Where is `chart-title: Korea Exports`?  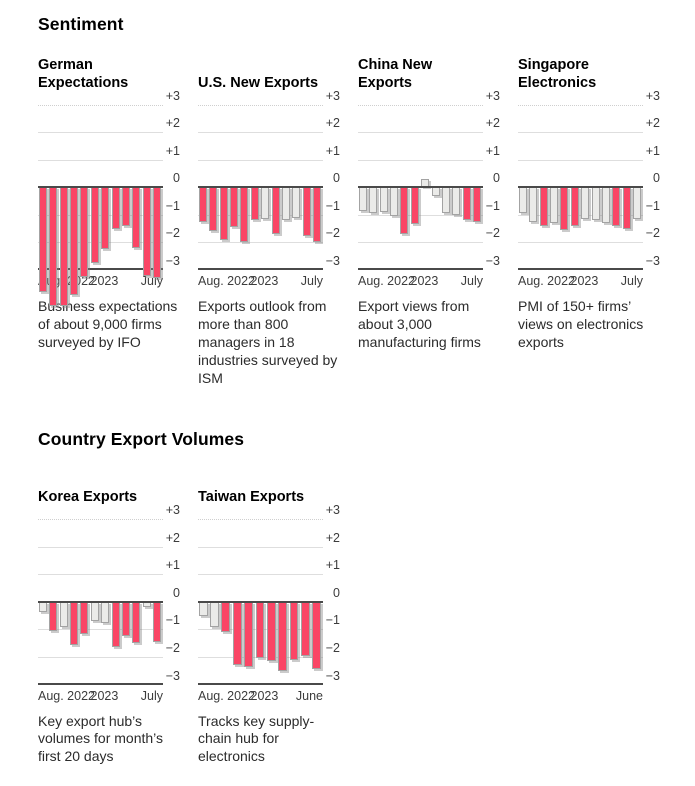
chart-title: Korea Exports is located at coordinates (88, 497).